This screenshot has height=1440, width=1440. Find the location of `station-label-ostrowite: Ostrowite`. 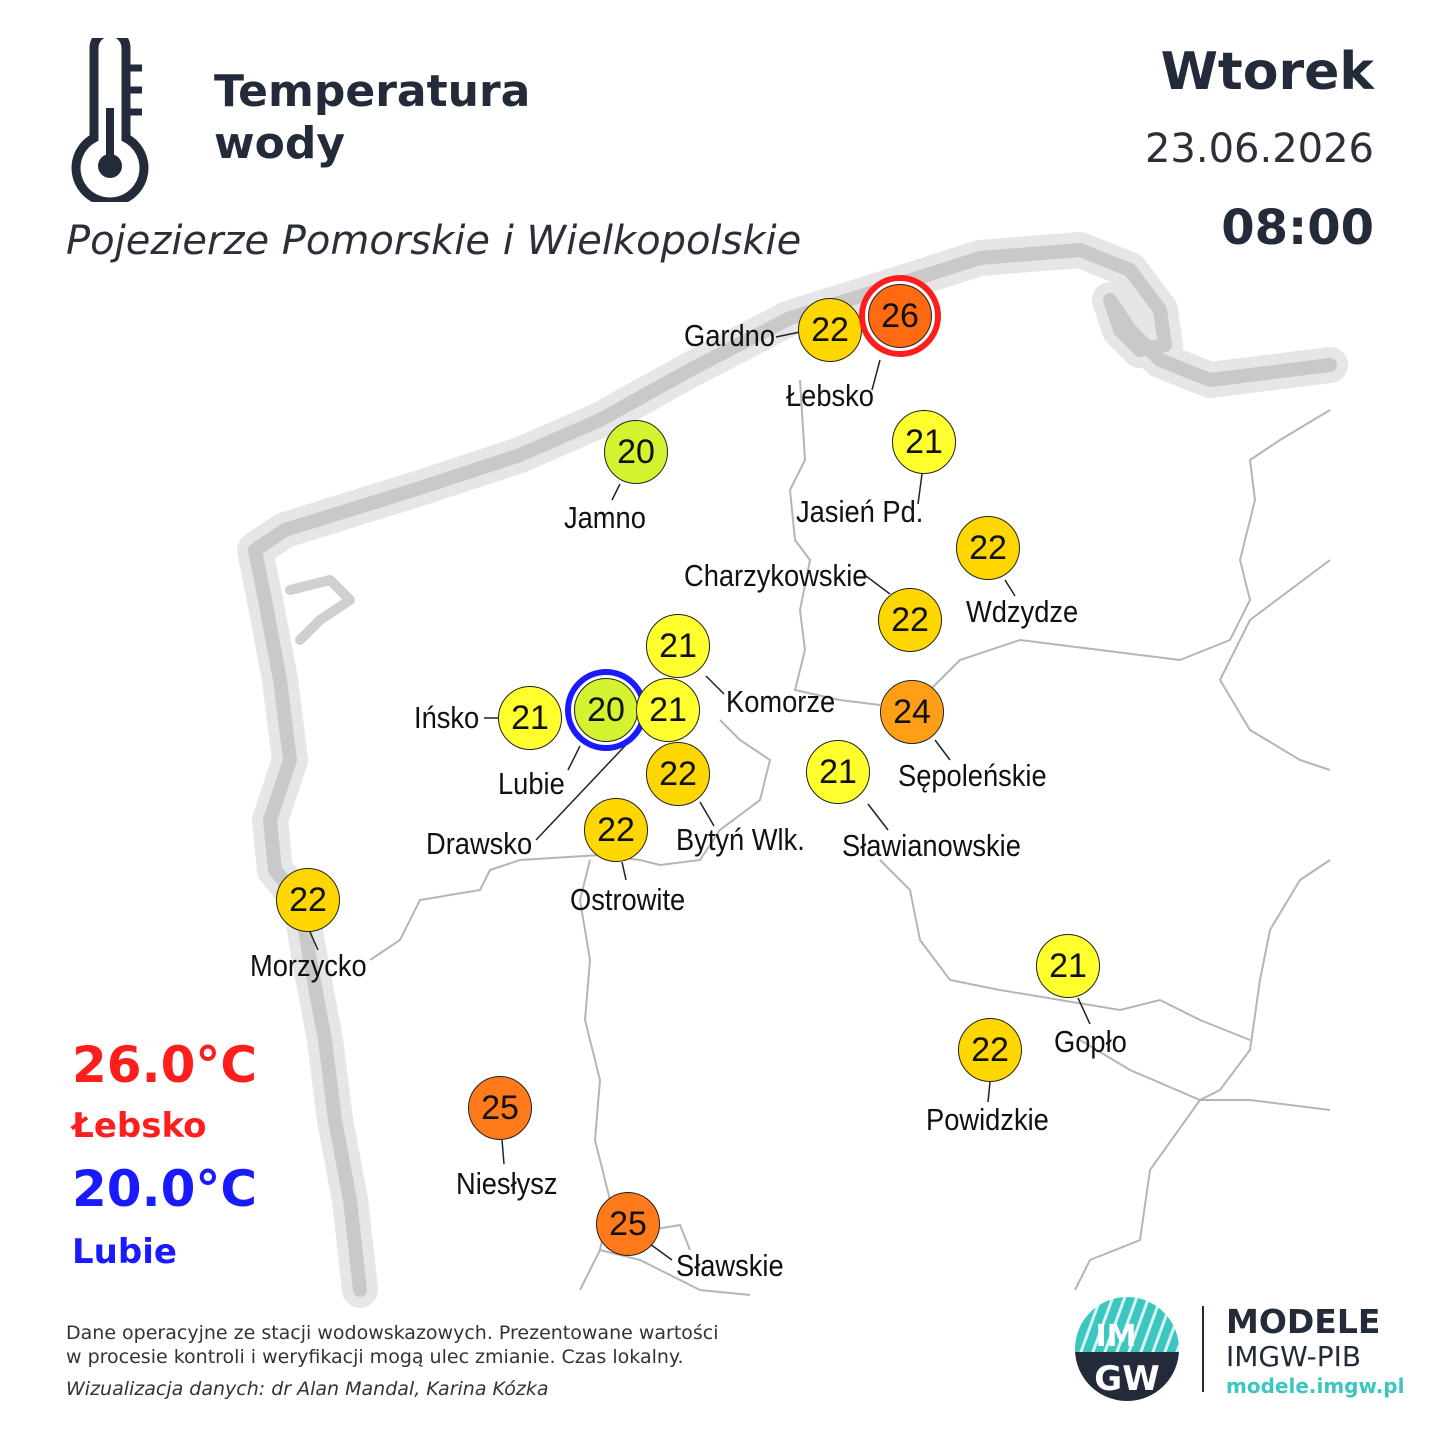

station-label-ostrowite: Ostrowite is located at coordinates (628, 899).